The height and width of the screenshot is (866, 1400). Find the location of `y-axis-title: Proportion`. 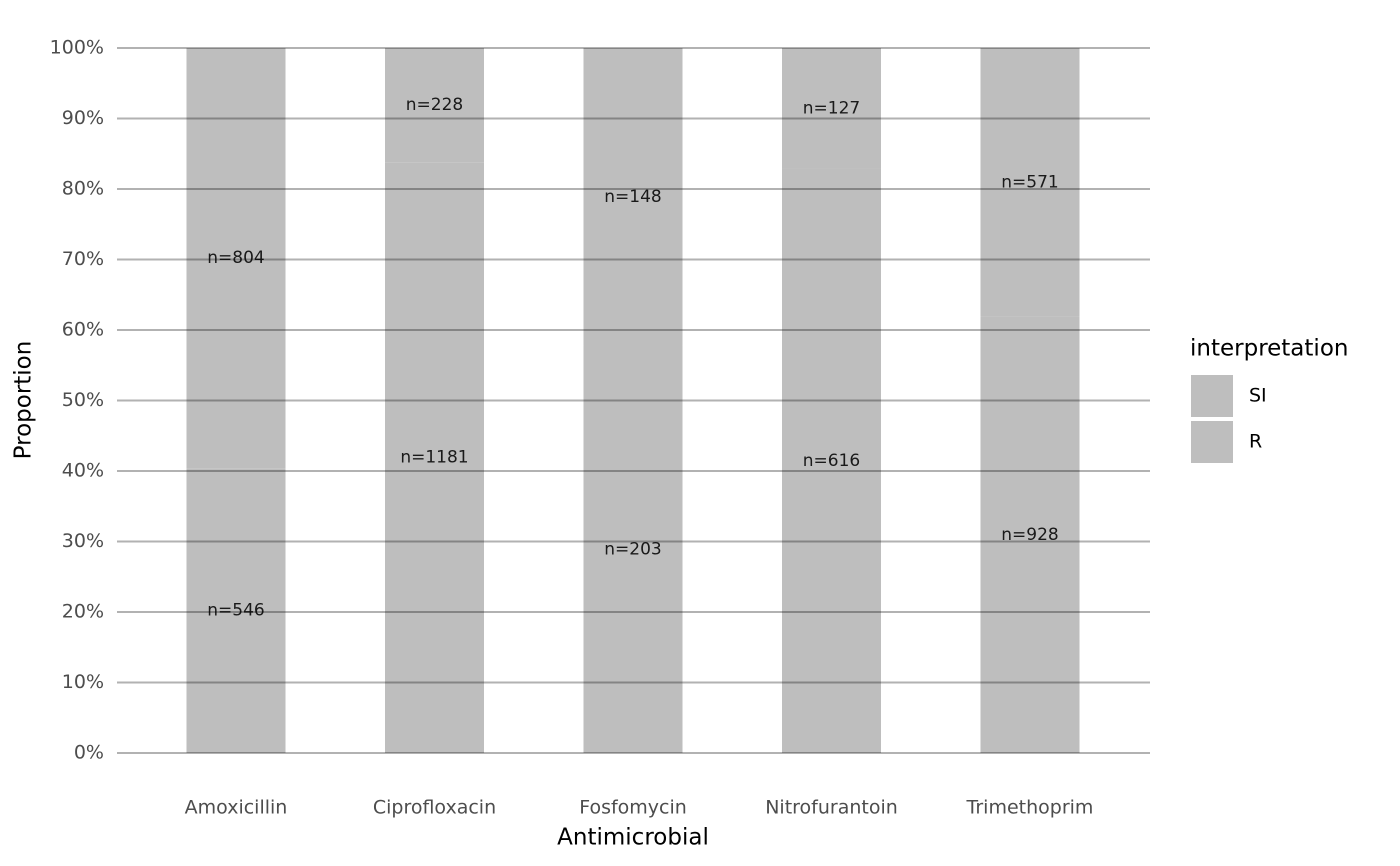

y-axis-title: Proportion is located at coordinates (24, 400).